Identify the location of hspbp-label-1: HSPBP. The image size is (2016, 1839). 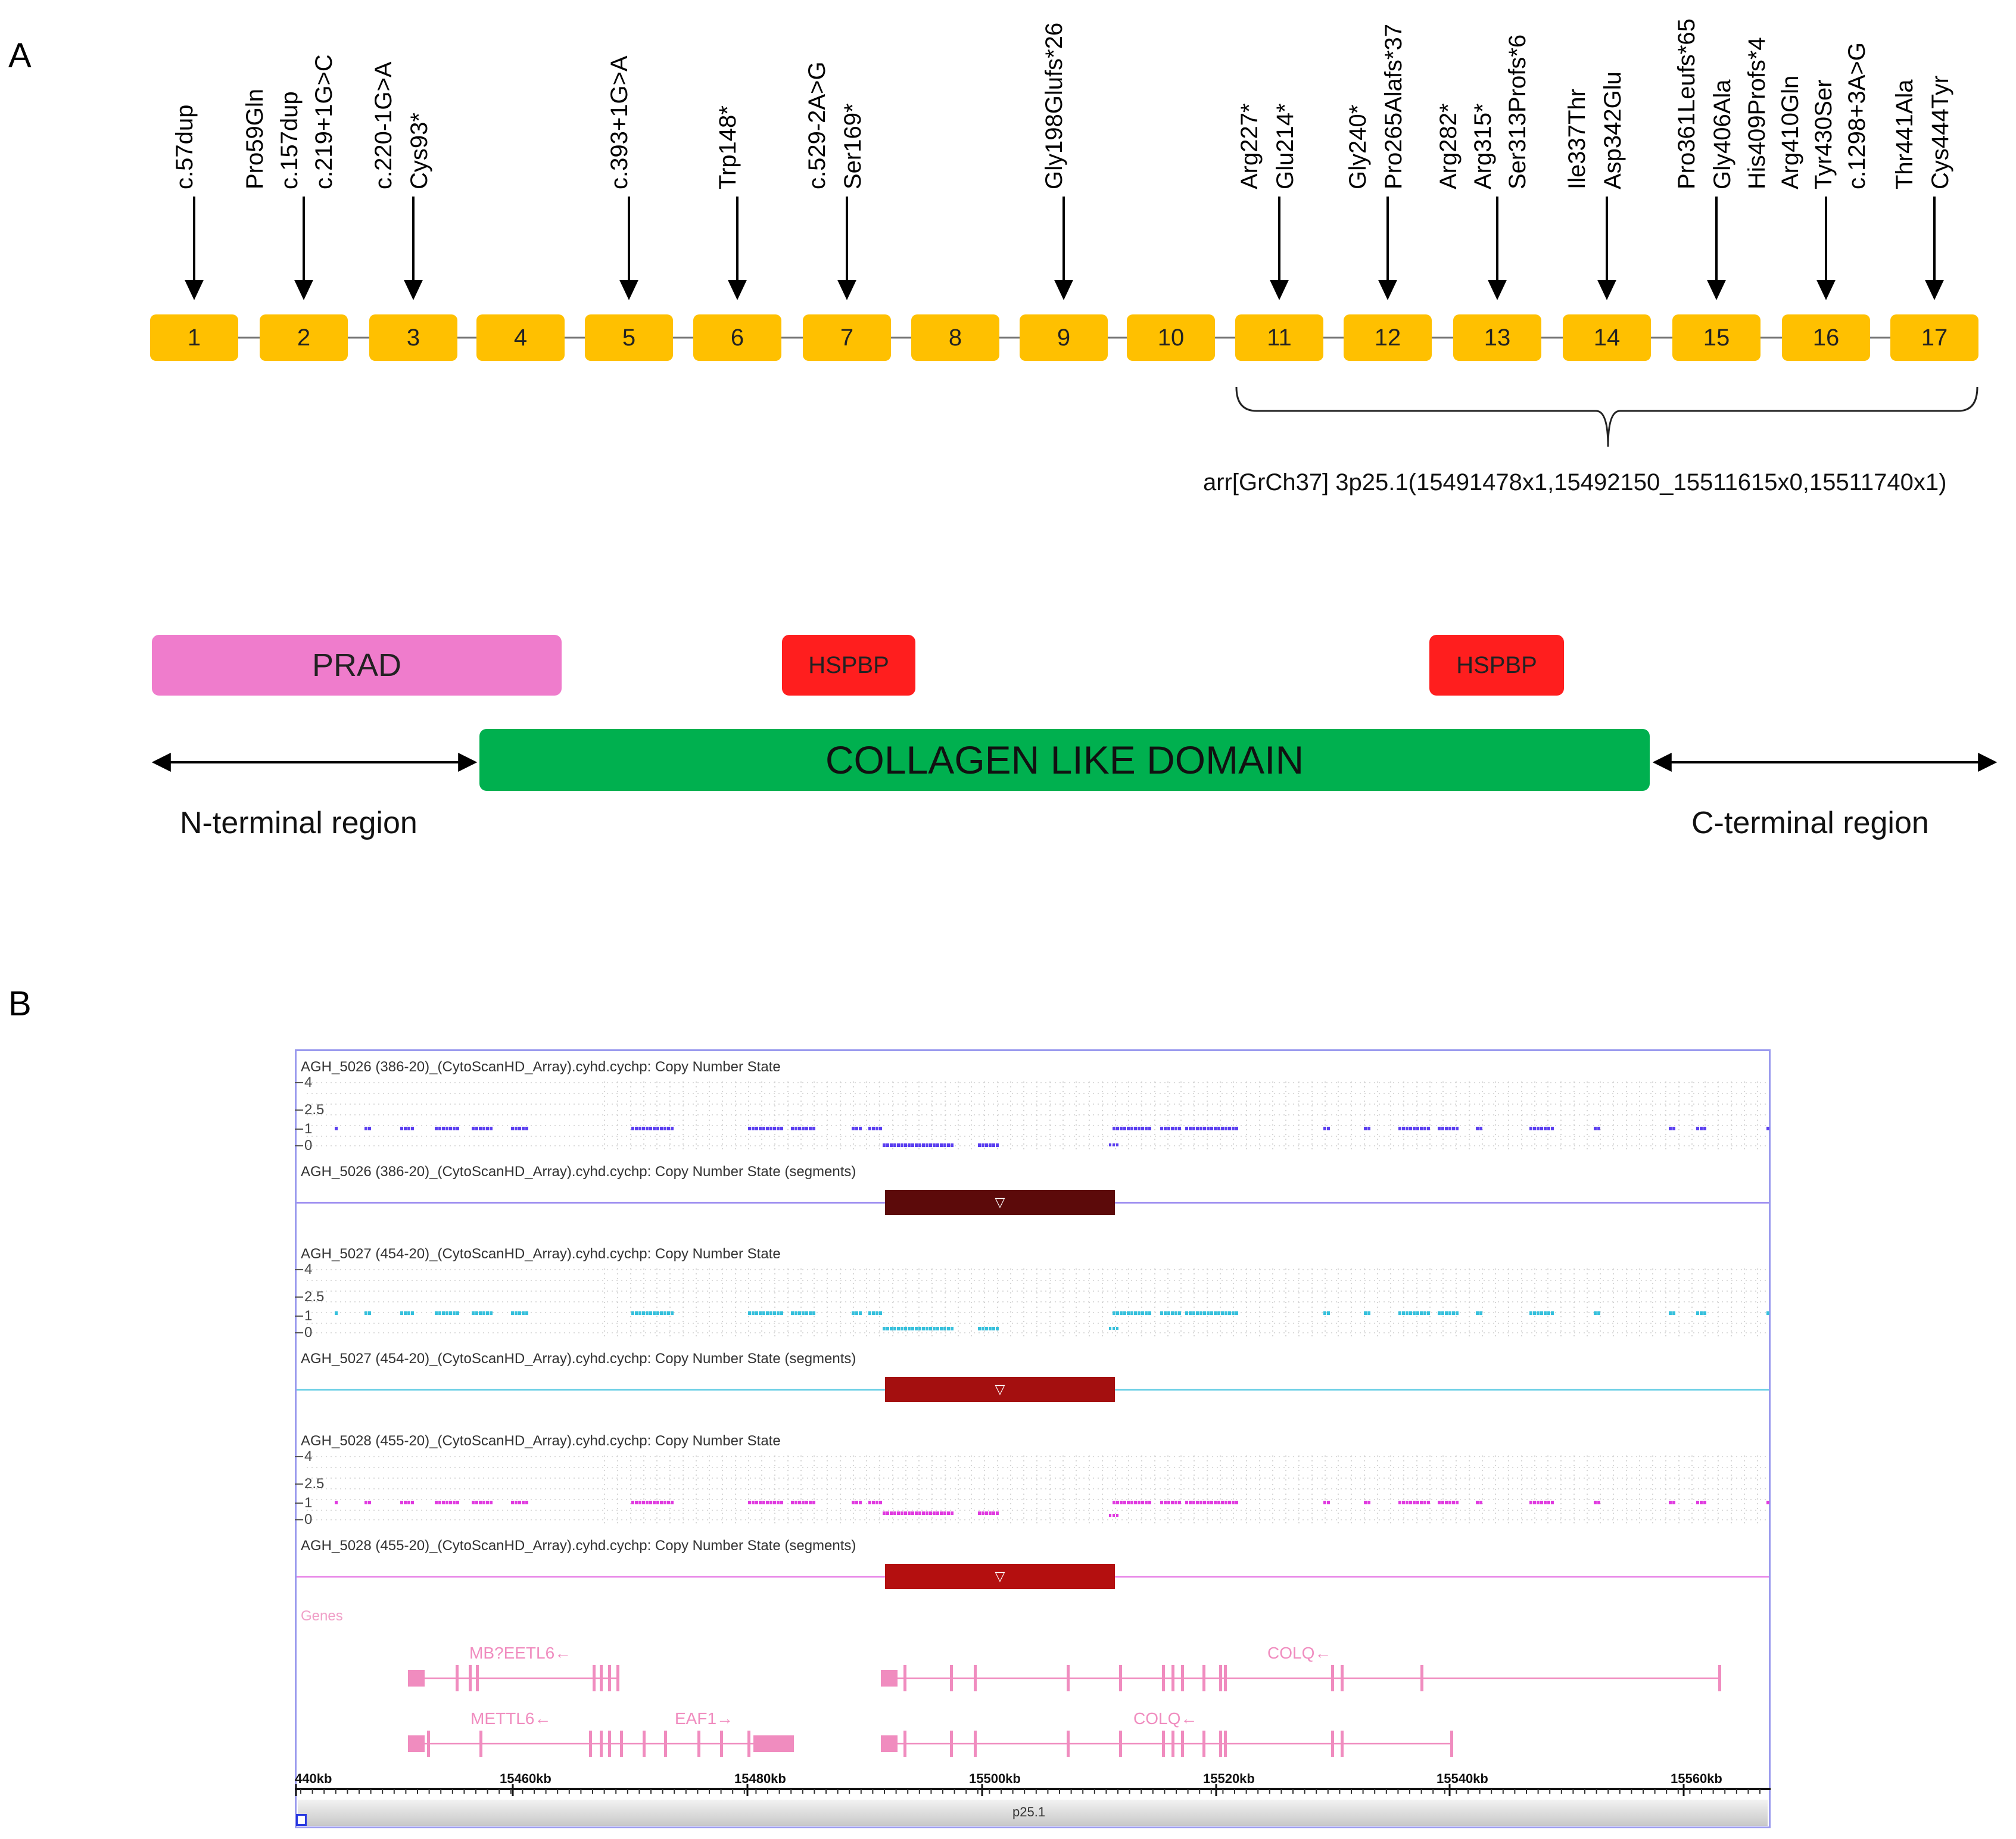
(848, 665).